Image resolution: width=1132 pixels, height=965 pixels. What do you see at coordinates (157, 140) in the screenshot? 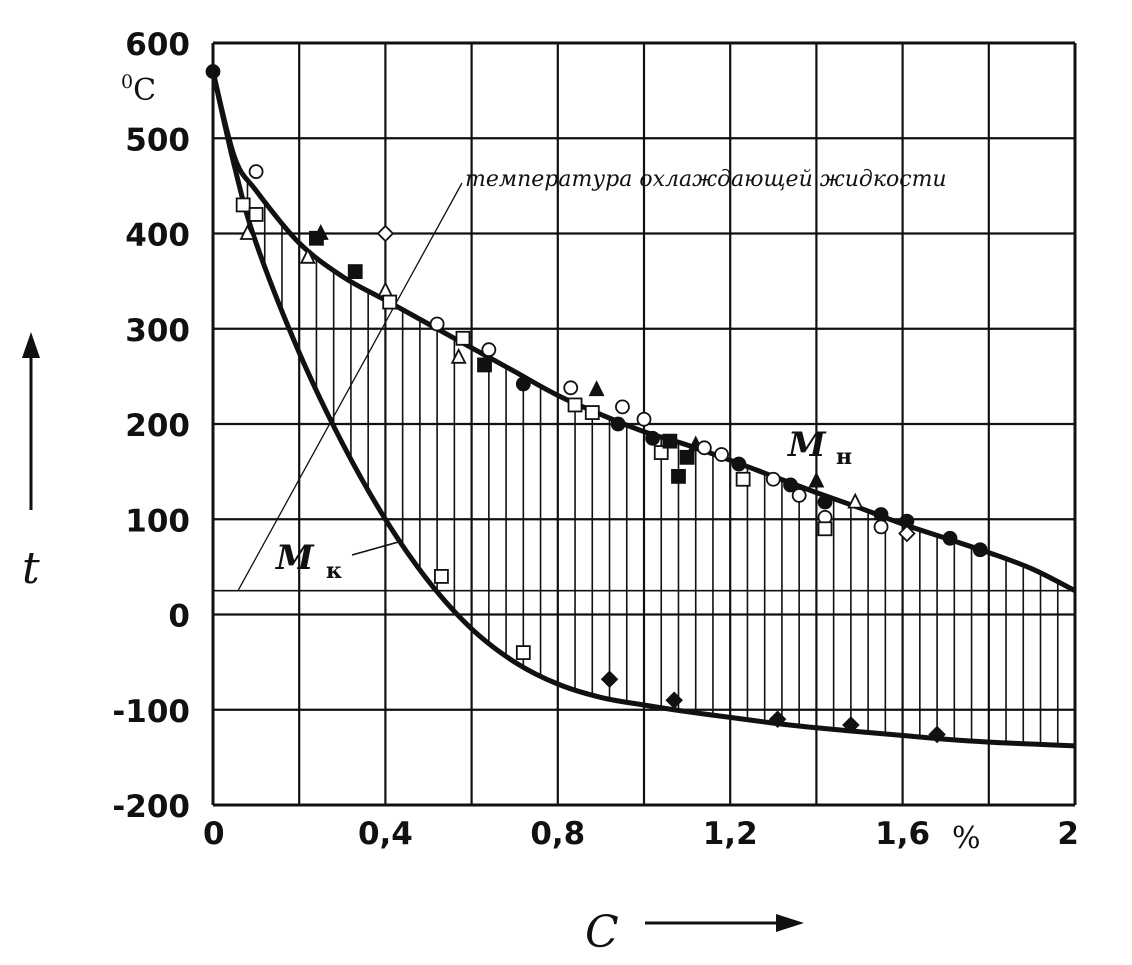
I see `y-tick-label-7: 500` at bounding box center [157, 140].